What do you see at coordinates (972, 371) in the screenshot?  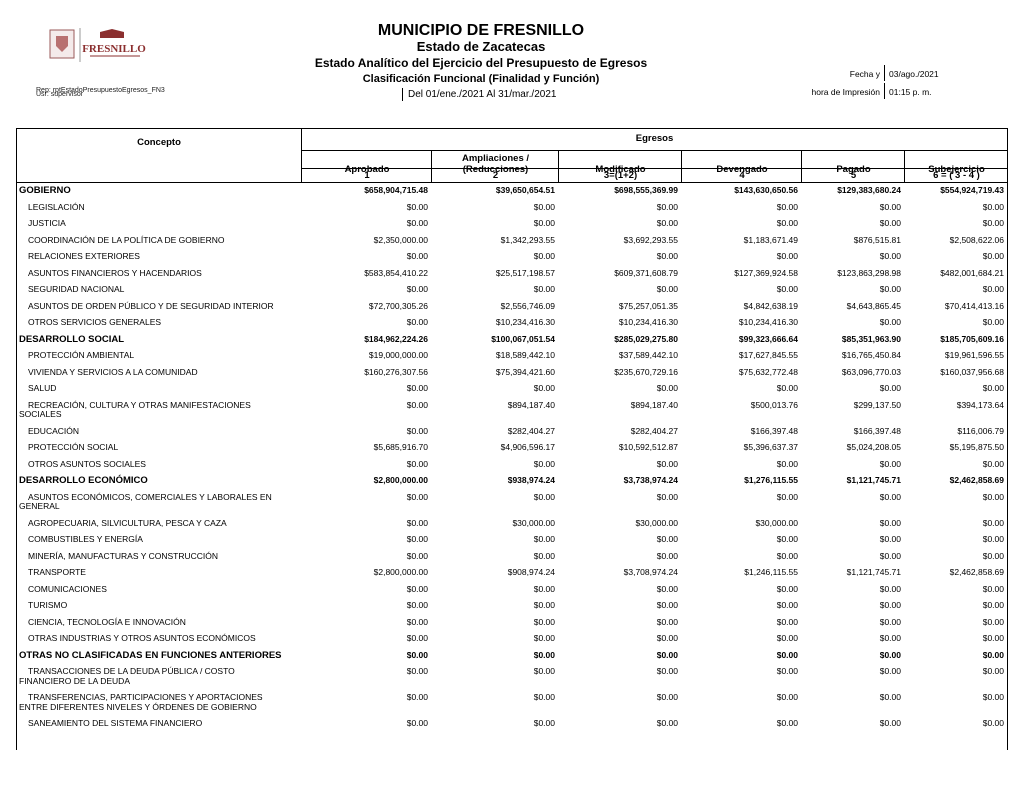 I see `amount: $160,037,956.68` at bounding box center [972, 371].